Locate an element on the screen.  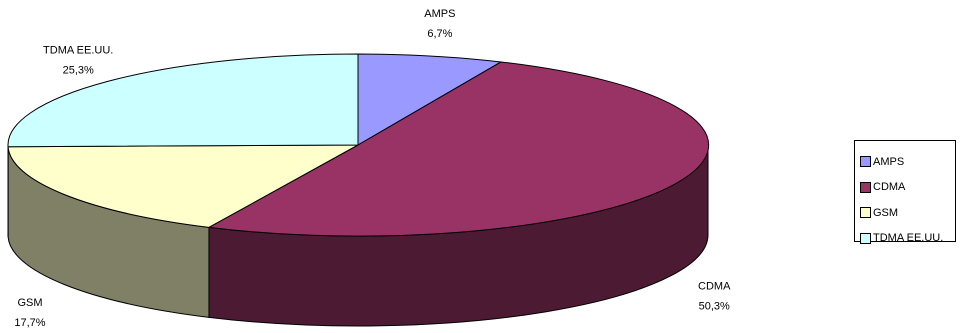
data-label-value-gsm: 17,7% is located at coordinates (29, 323).